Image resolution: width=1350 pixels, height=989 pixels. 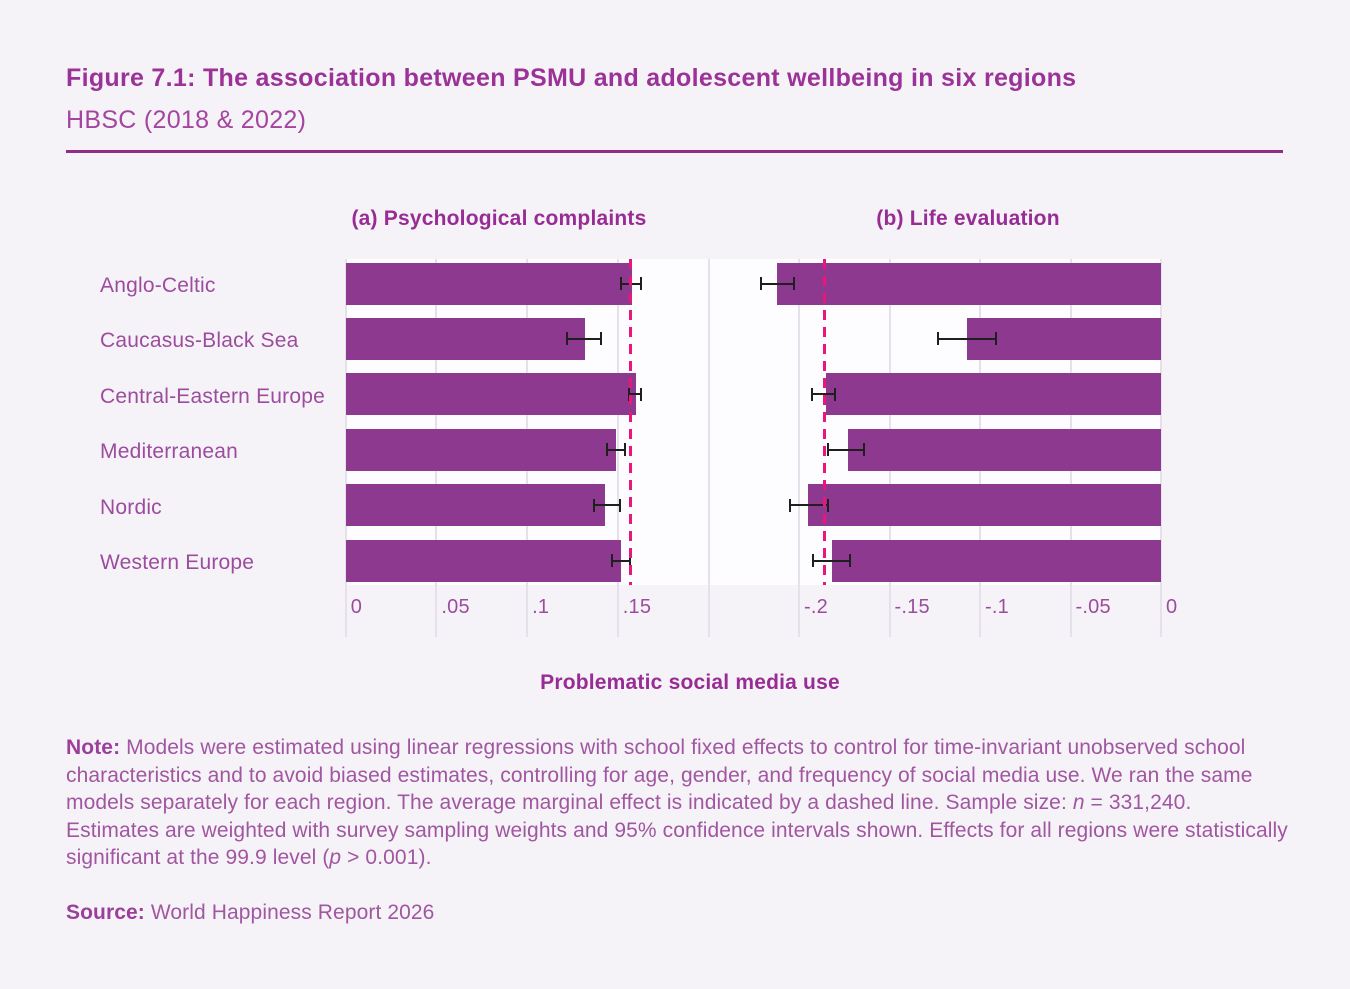 I want to click on category-label: Central-Eastern Europe, so click(x=213, y=396).